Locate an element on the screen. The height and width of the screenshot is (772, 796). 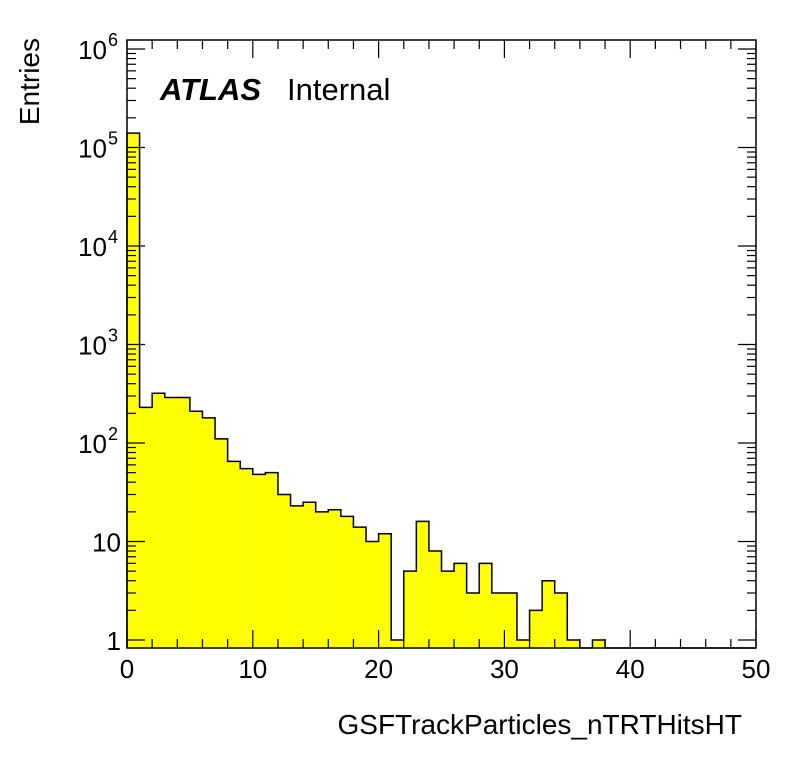
x-tick-label: 50 is located at coordinates (756, 669).